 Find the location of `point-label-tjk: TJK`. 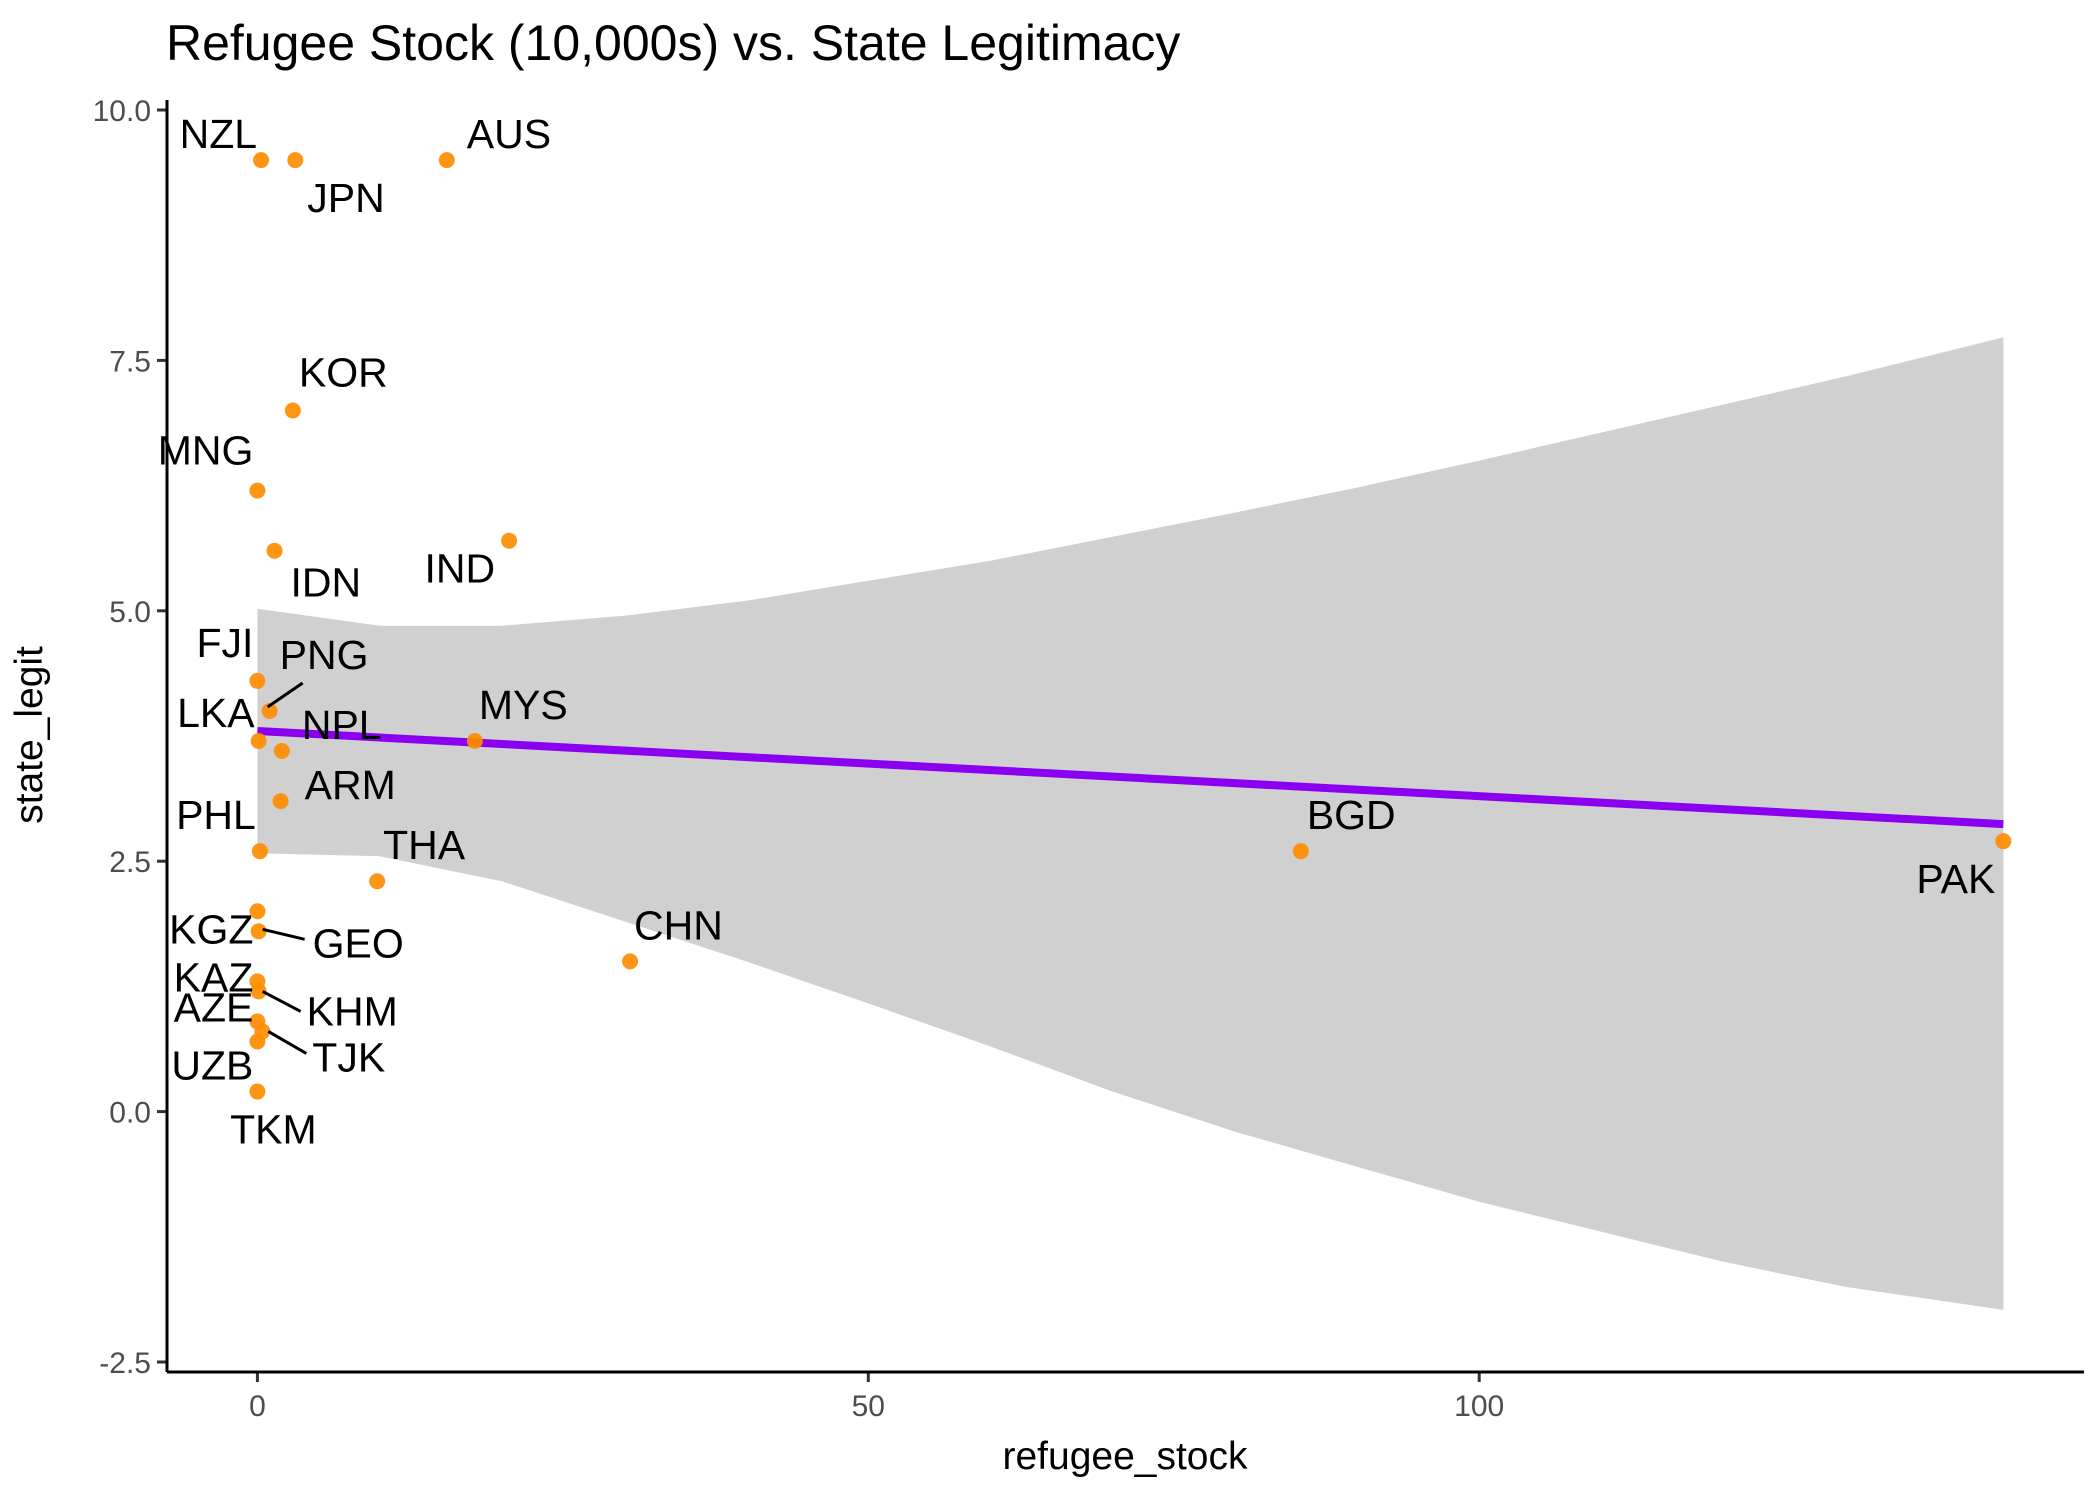

point-label-tjk: TJK is located at coordinates (348, 1057).